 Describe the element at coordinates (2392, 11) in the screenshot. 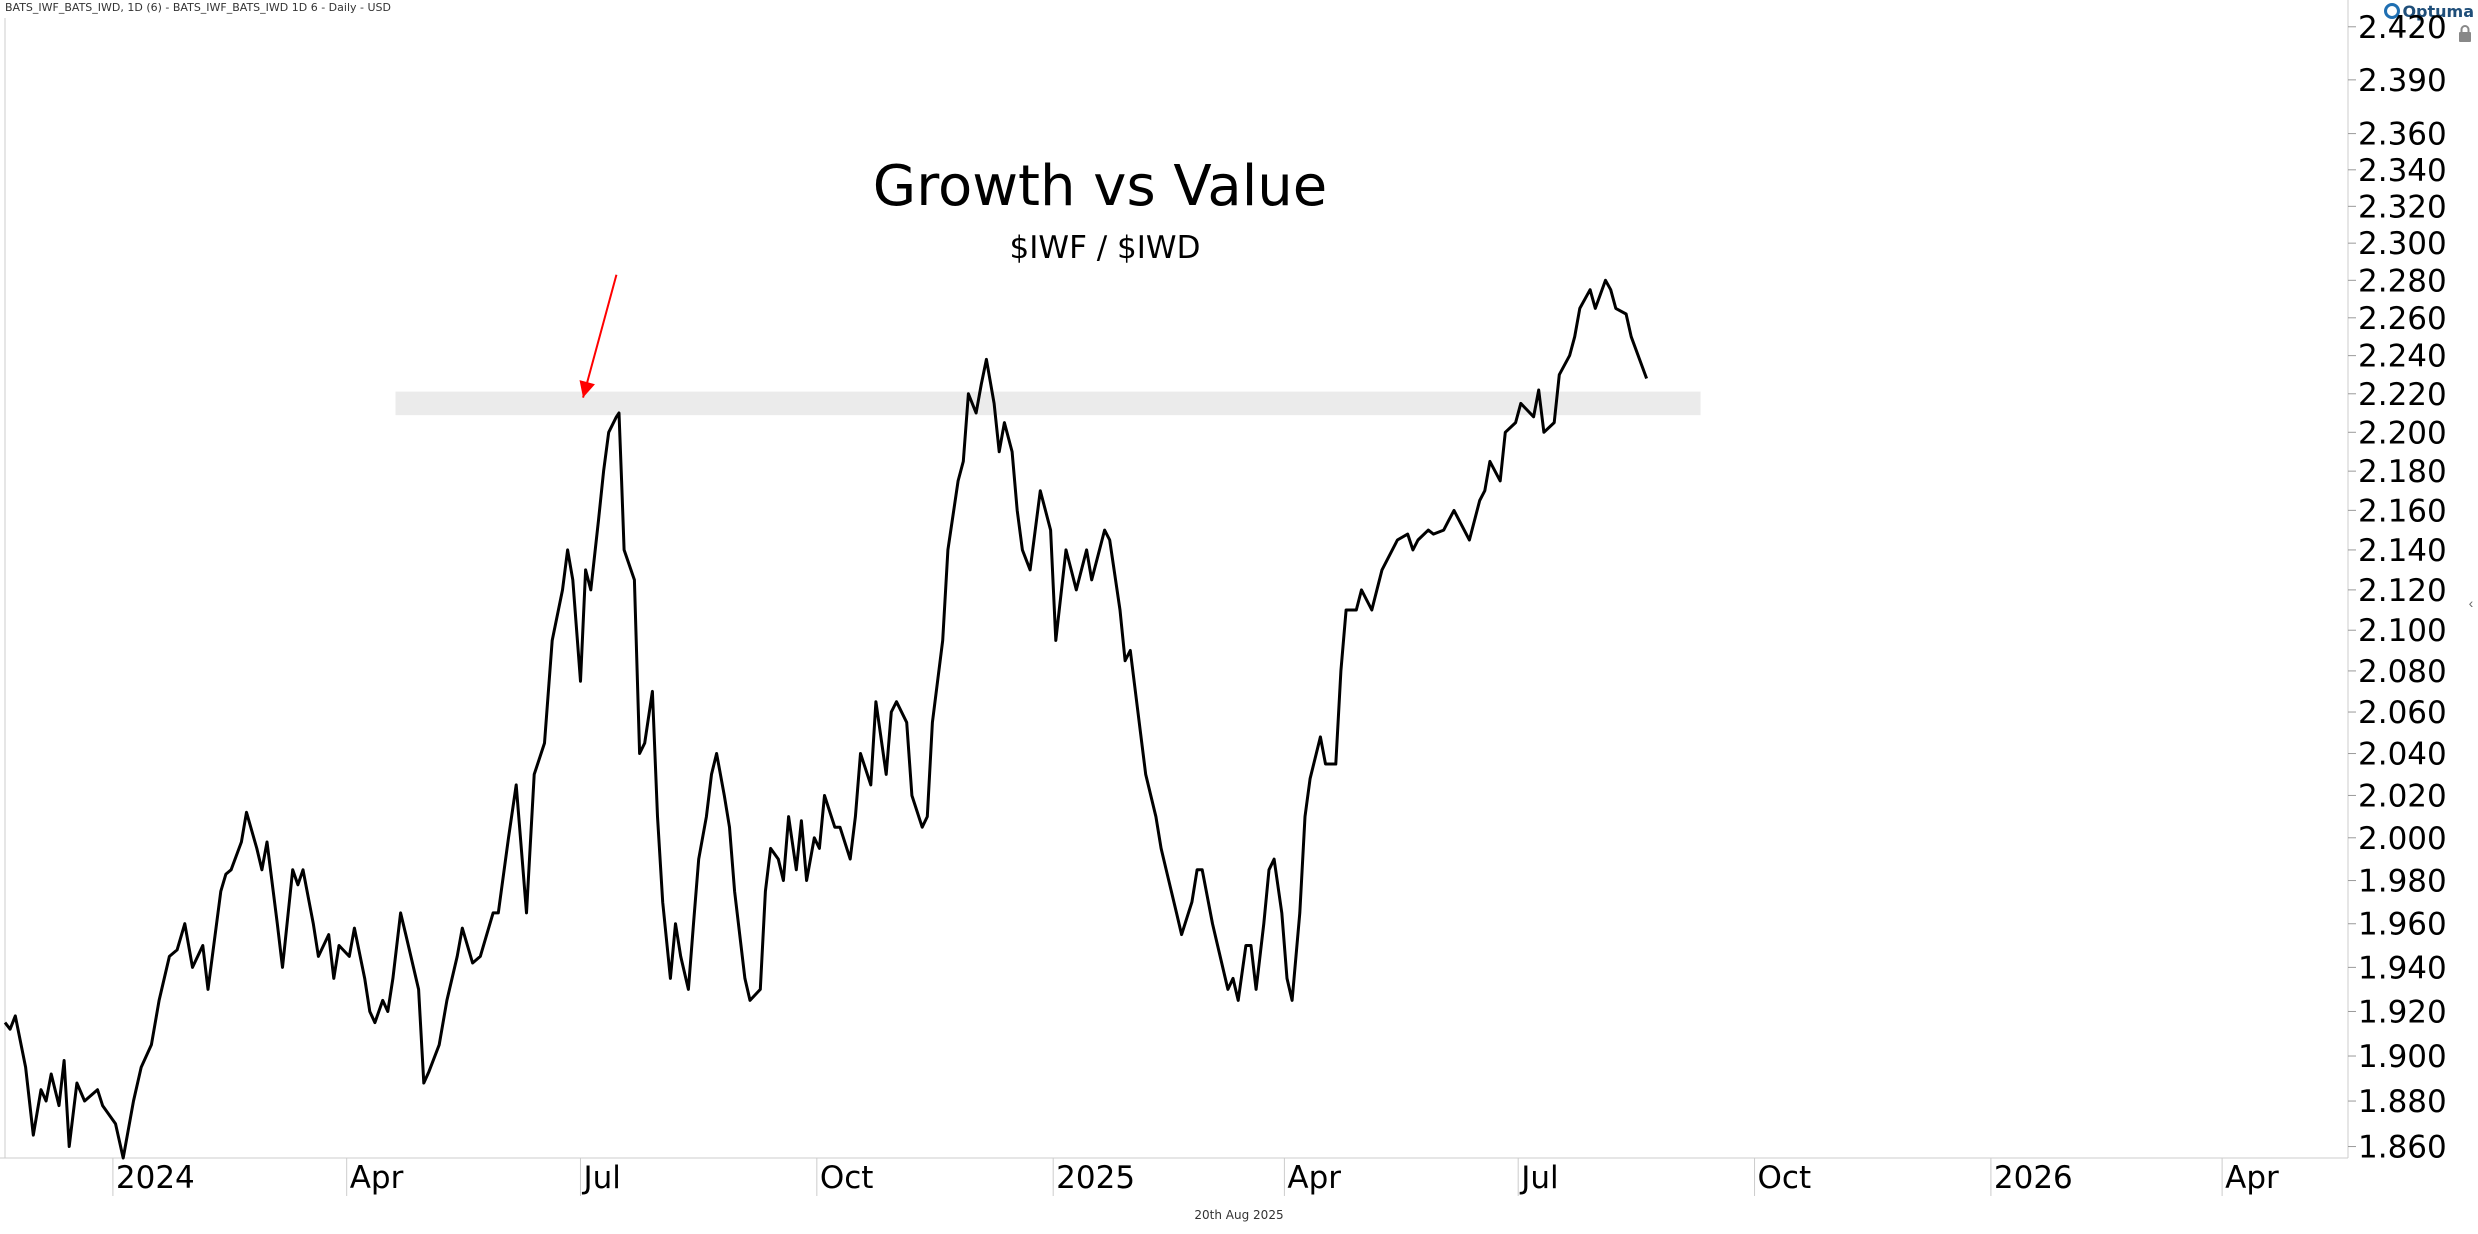

I see `optuma-logo-icon` at that location.